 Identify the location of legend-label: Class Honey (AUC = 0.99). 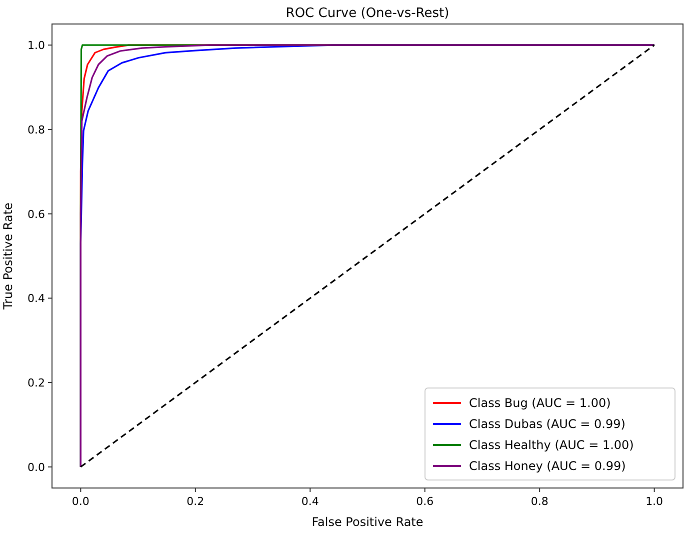
(547, 466).